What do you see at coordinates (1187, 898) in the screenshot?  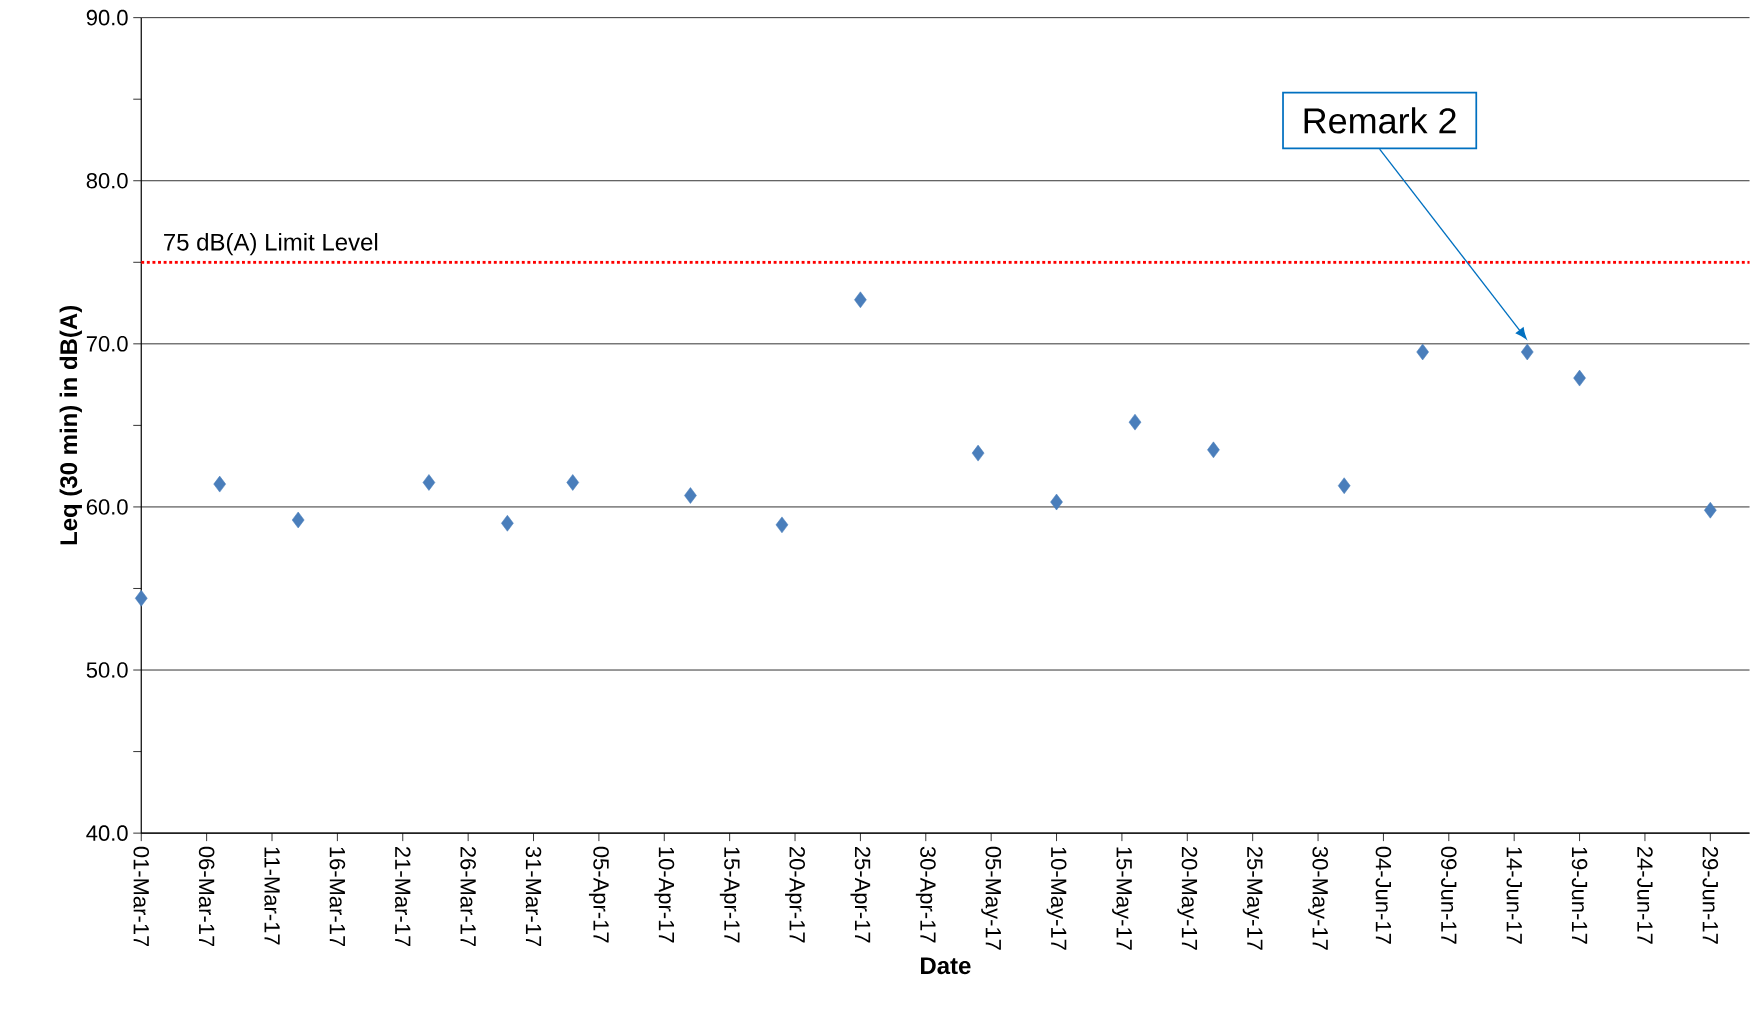 I see `x-tick-label: 20-May-17` at bounding box center [1187, 898].